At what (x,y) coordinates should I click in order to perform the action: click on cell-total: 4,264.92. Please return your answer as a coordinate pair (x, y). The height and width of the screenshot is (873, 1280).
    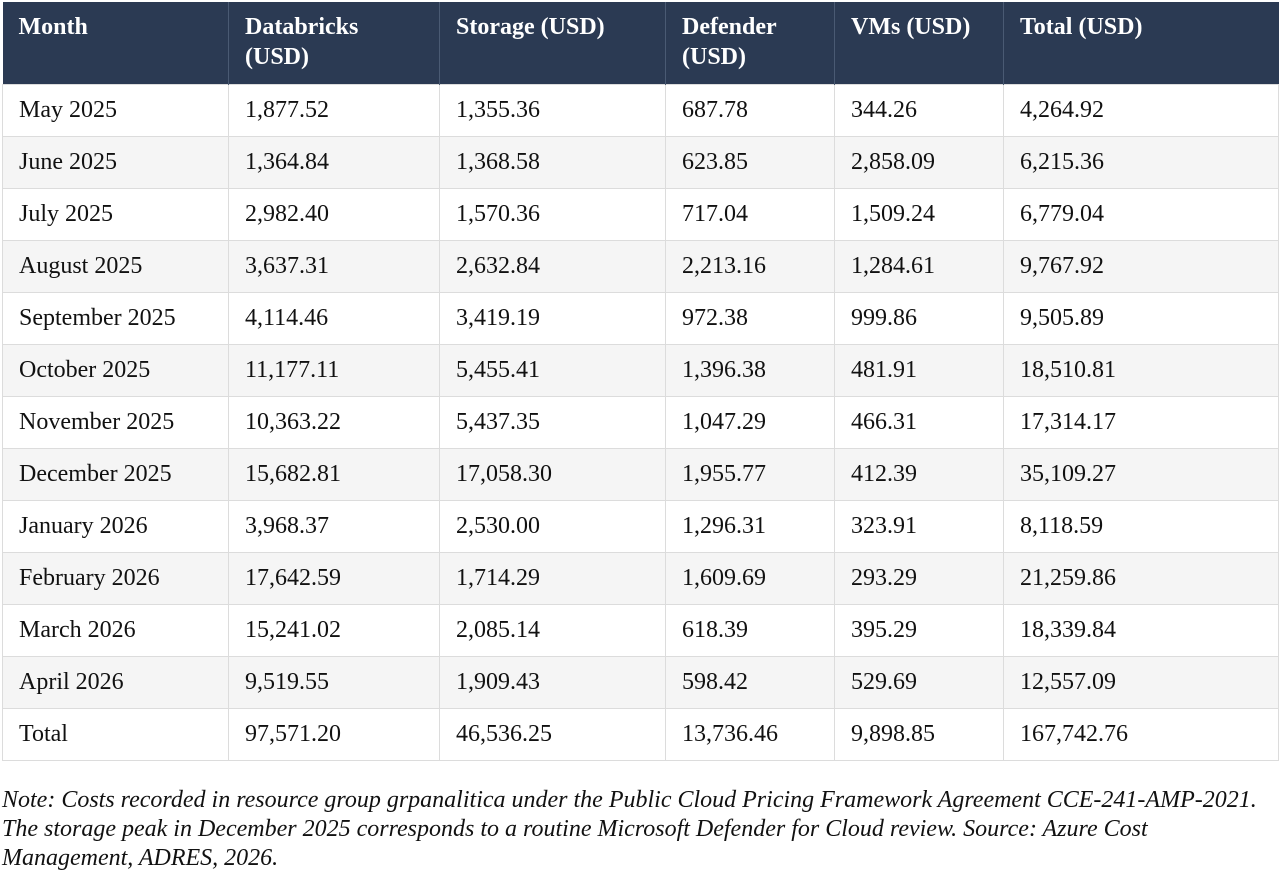
    Looking at the image, I should click on (1141, 110).